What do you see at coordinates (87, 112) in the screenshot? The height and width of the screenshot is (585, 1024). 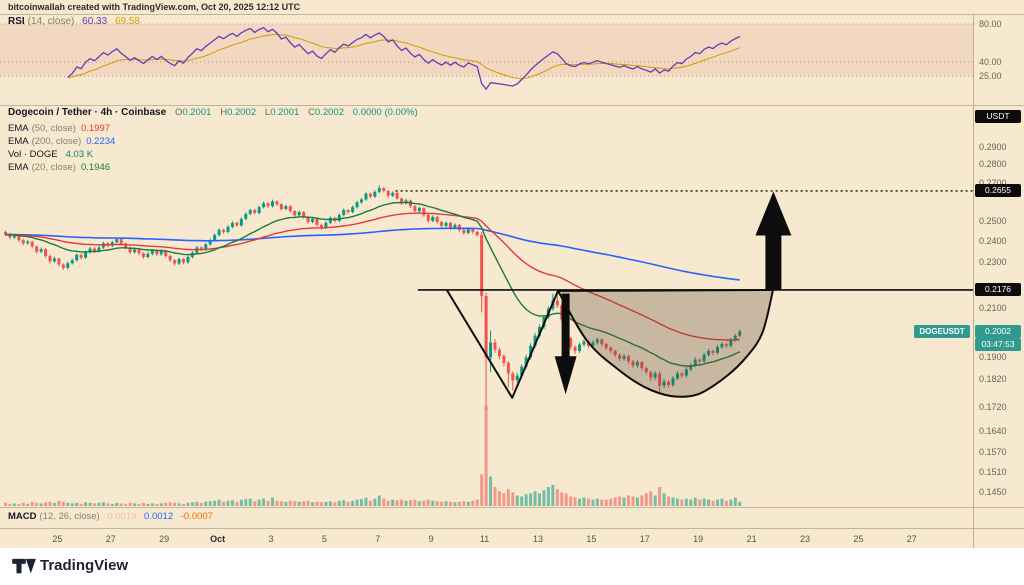 I see `symbol-title: Dogecoin / Tether · 4h · Coinbase` at bounding box center [87, 112].